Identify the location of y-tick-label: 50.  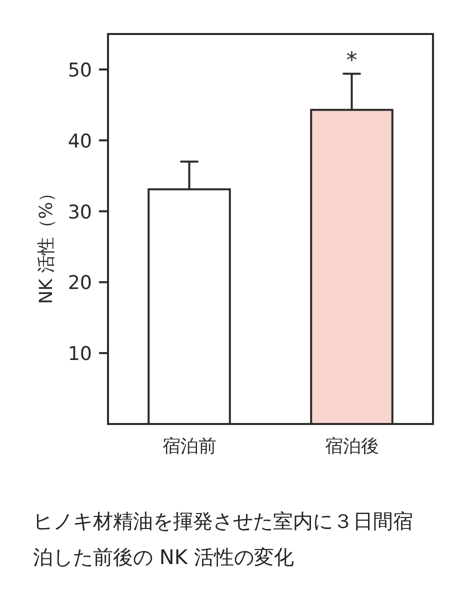
(80, 70).